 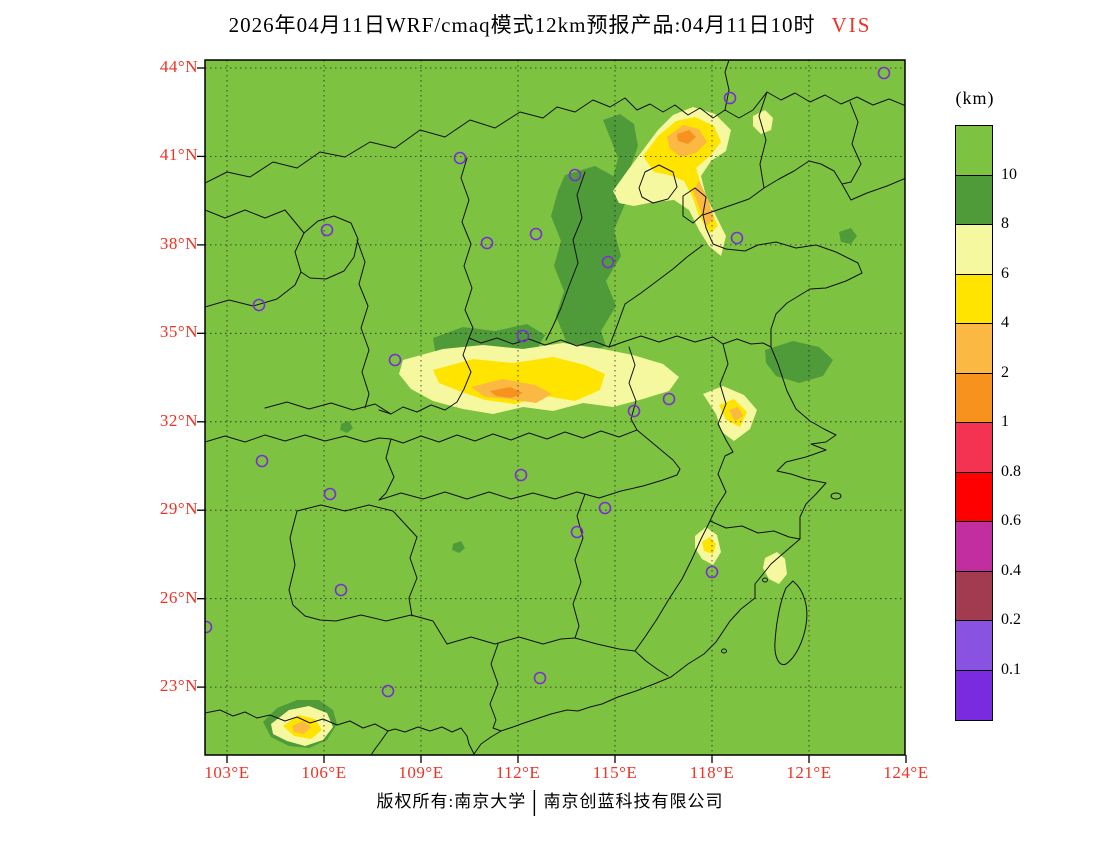 I want to click on border-link, so click(x=617, y=325).